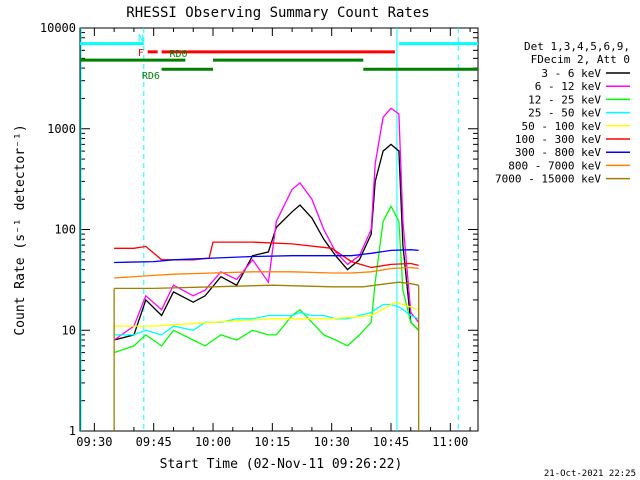  What do you see at coordinates (580, 59) in the screenshot?
I see `legend-header: FDecim 2, Att 0` at bounding box center [580, 59].